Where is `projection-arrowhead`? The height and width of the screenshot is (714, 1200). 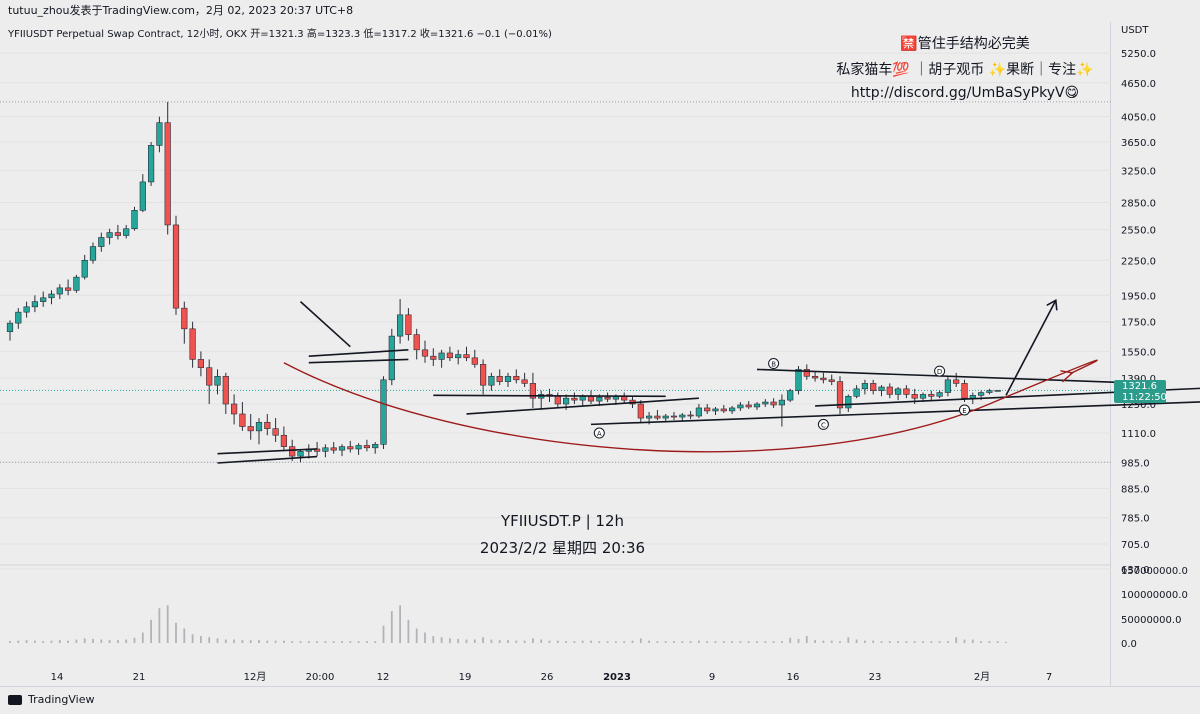
projection-arrowhead is located at coordinates (1052, 305).